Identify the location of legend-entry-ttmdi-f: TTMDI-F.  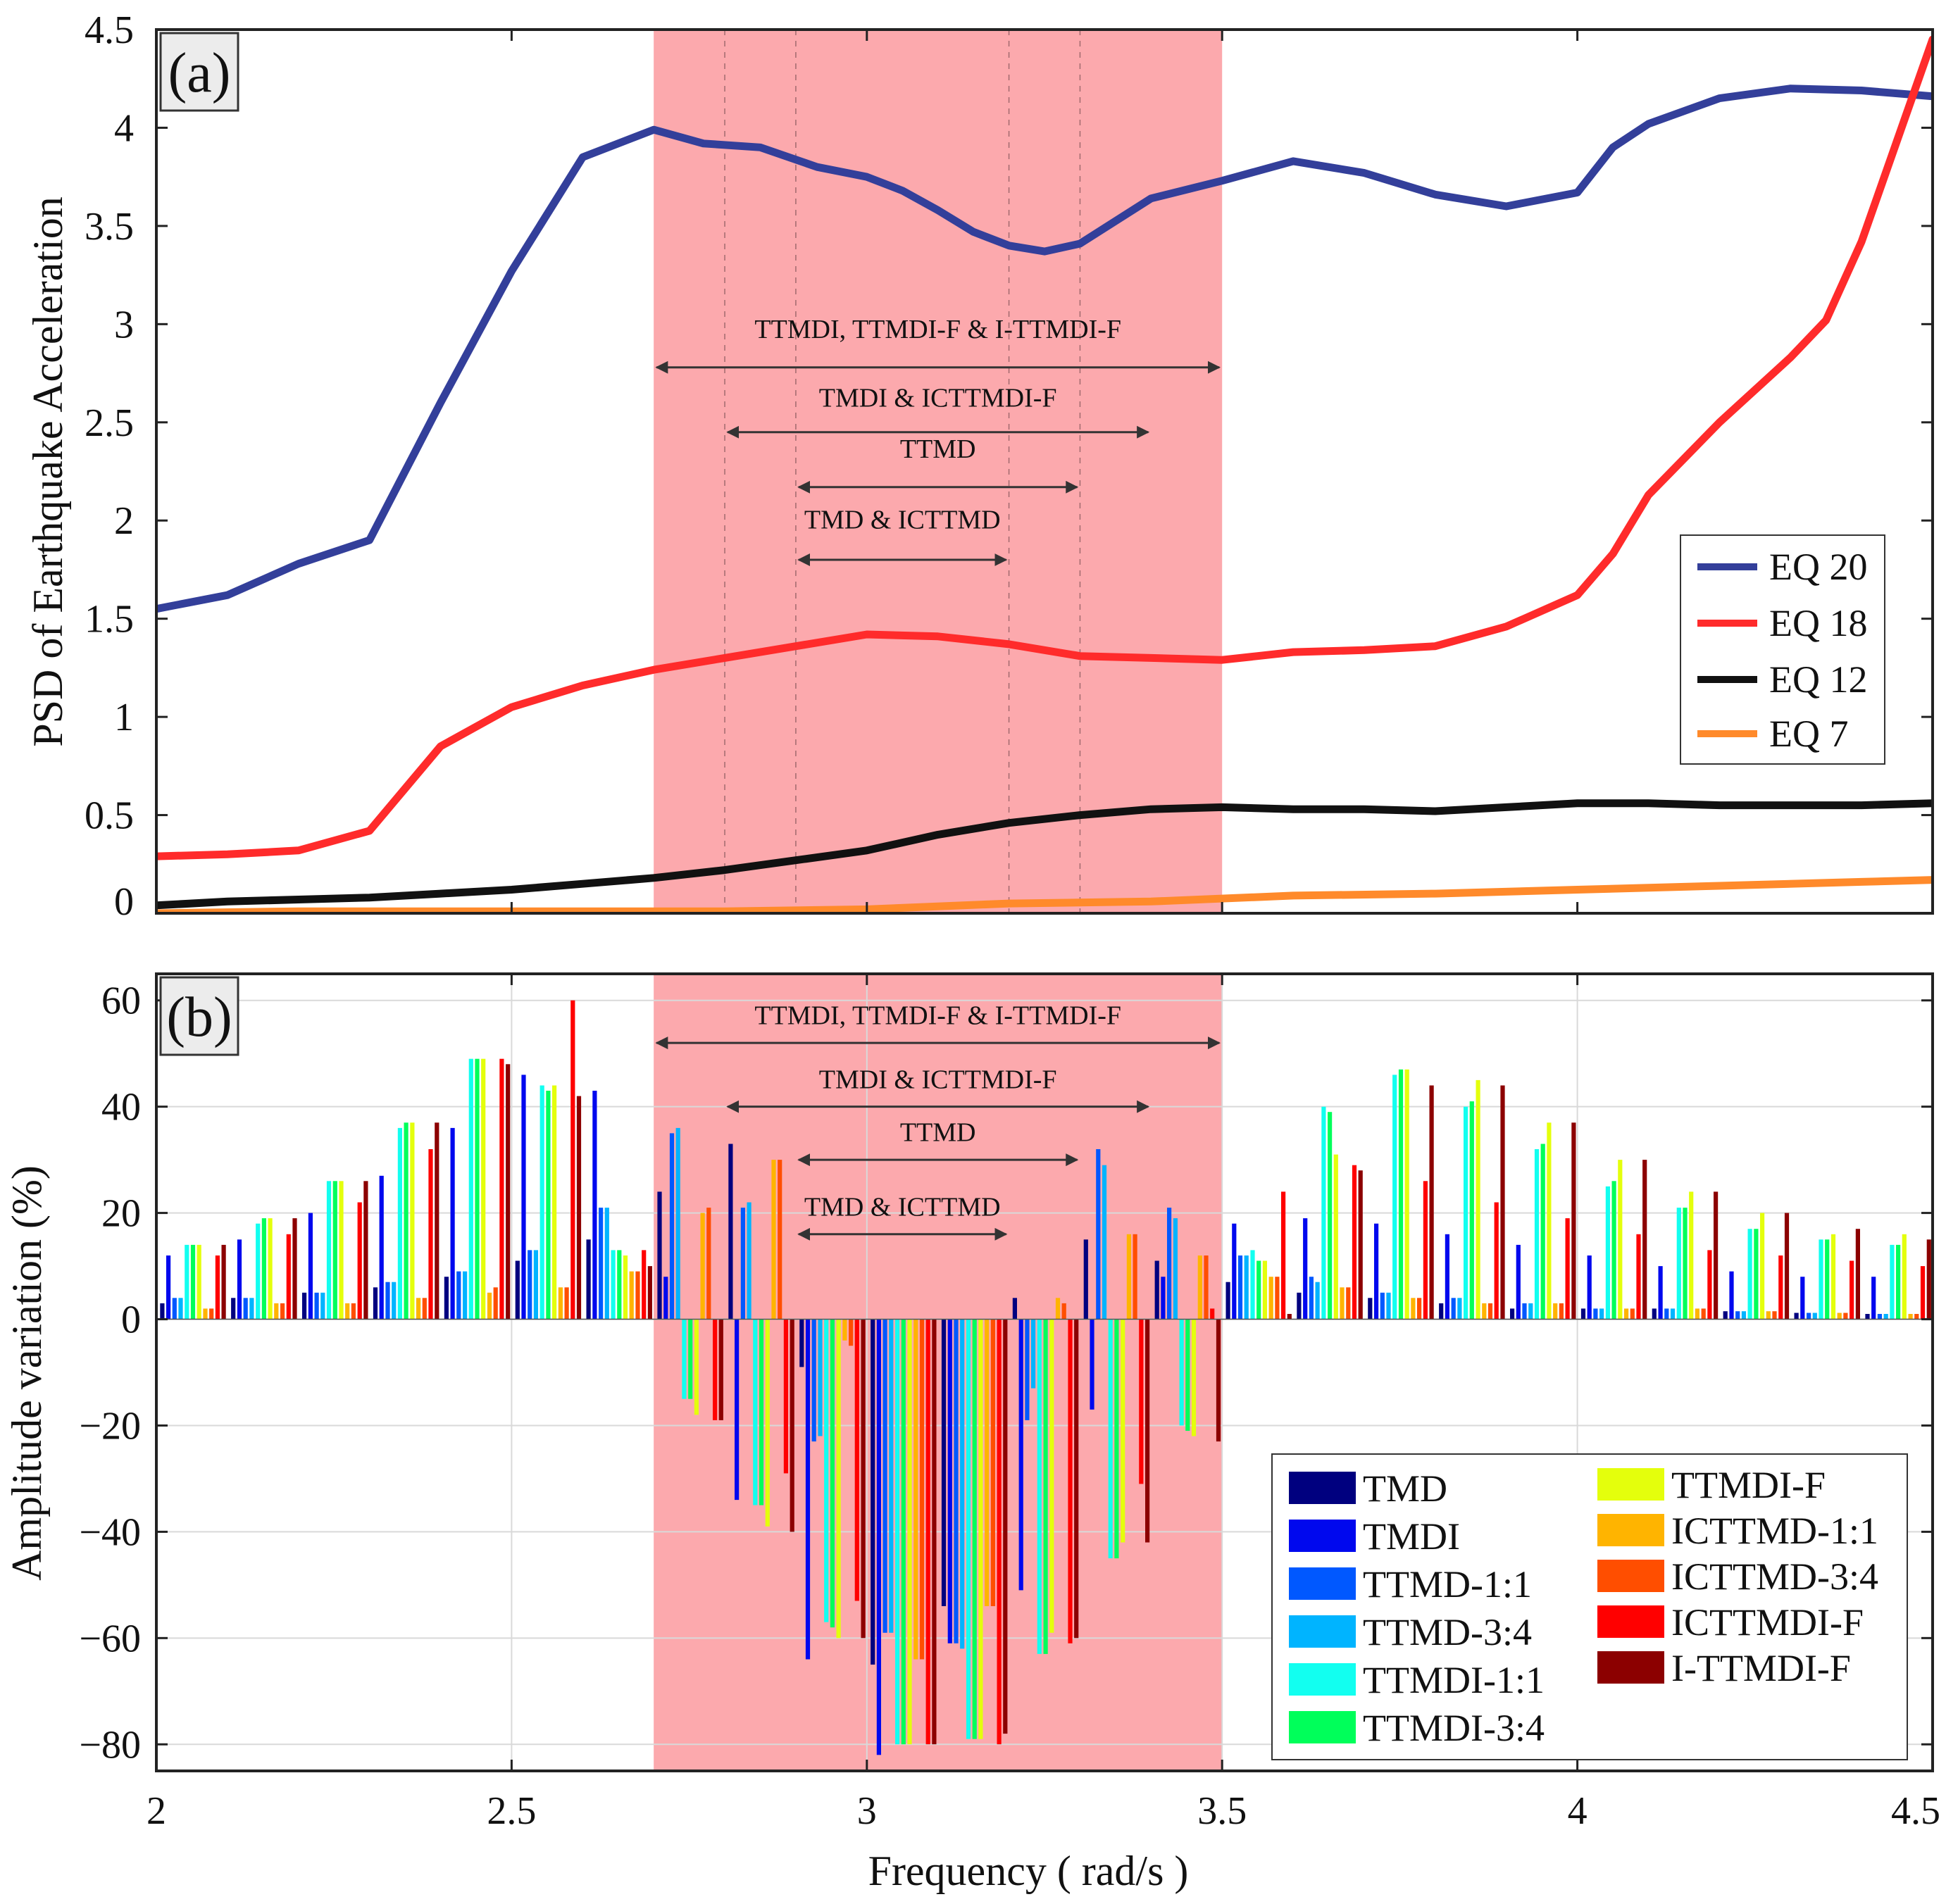
(1711, 1485).